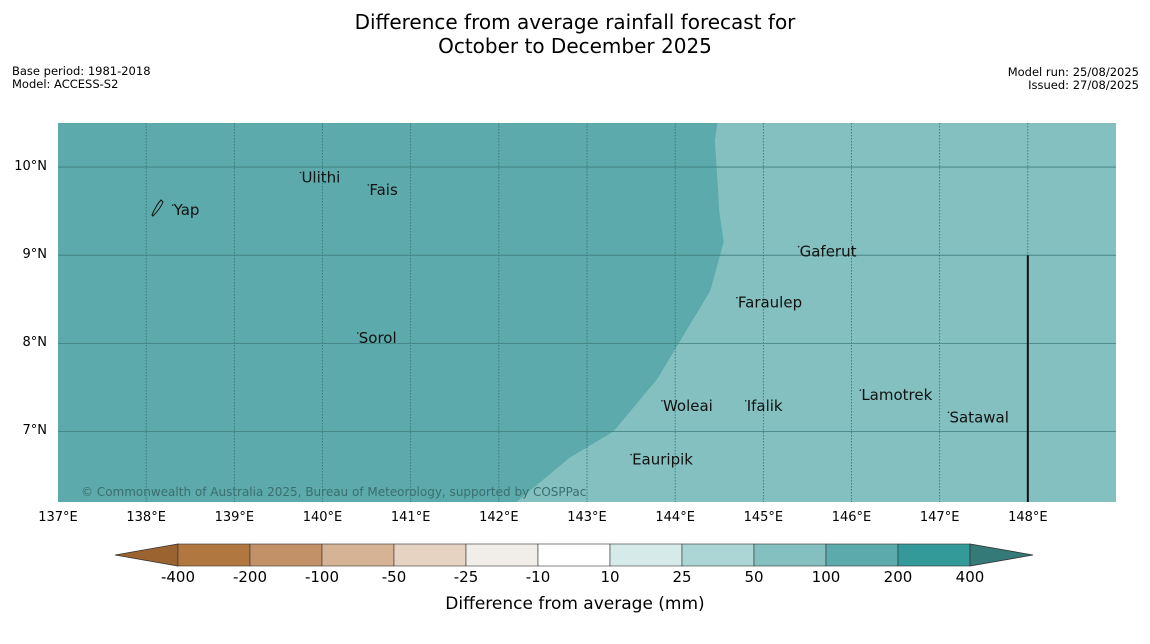  What do you see at coordinates (322, 577) in the screenshot?
I see `colorbar-tick-label: -100` at bounding box center [322, 577].